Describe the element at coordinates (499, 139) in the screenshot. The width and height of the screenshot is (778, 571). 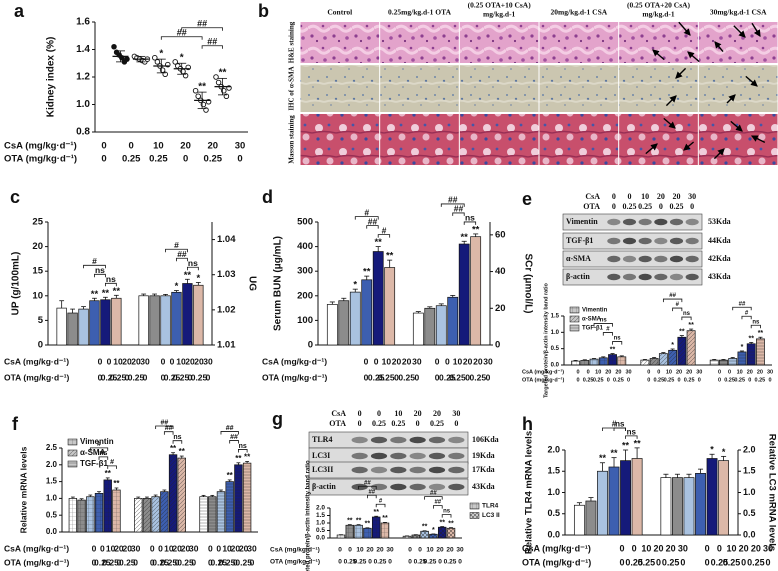
I see `micrograph` at that location.